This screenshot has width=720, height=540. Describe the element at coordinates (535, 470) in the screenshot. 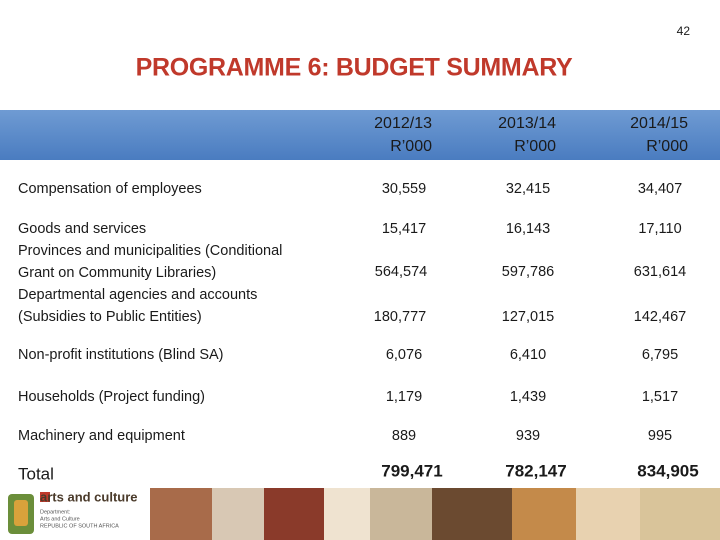

I see `cell-value: 782,147` at that location.